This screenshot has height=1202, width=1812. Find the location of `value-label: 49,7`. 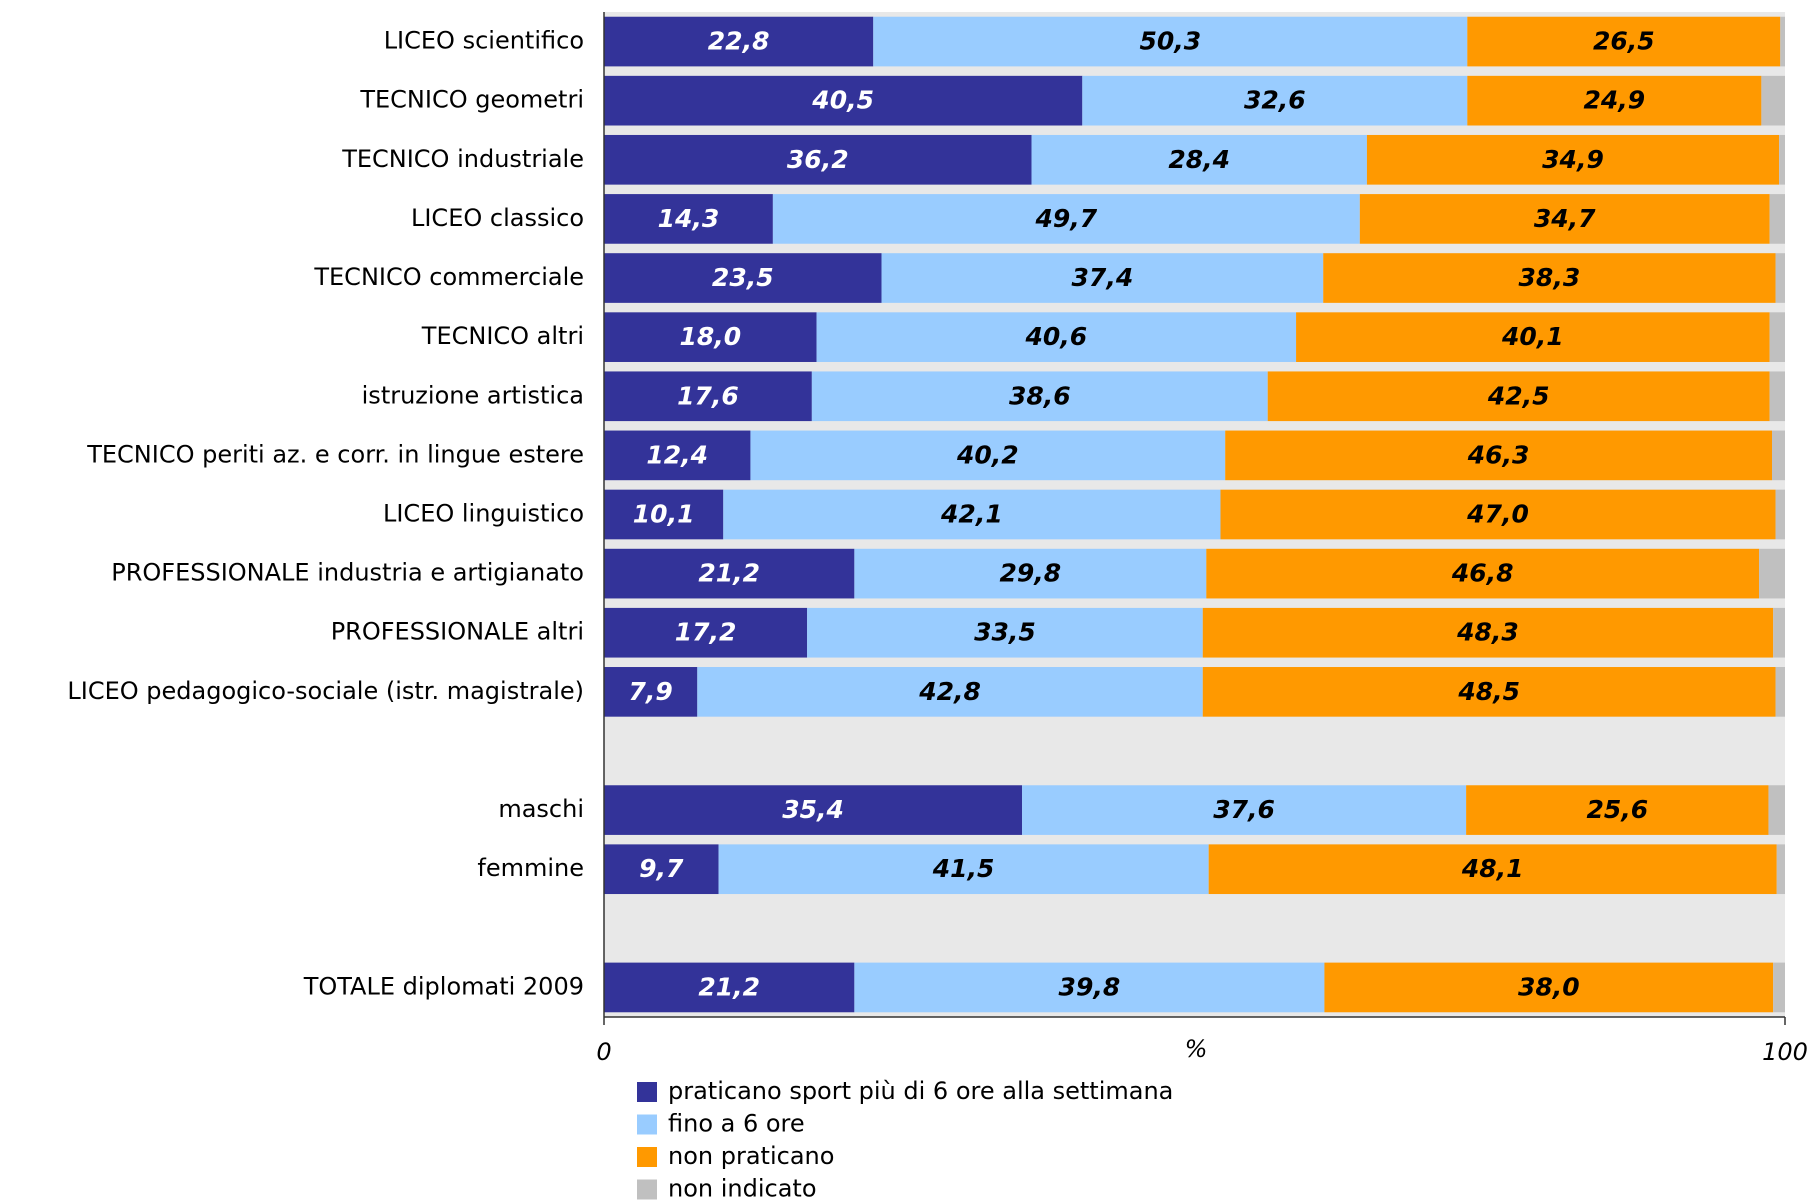

value-label: 49,7 is located at coordinates (1066, 218).